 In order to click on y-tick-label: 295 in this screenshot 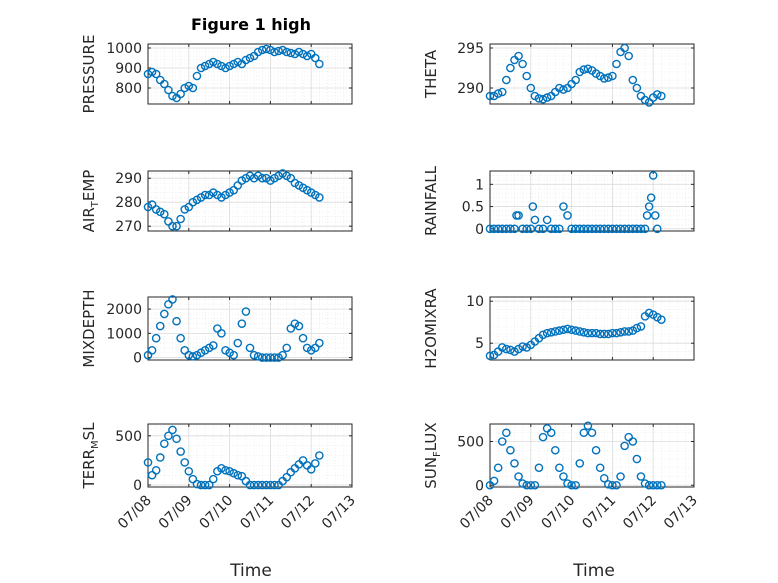, I will do `click(470, 49)`.